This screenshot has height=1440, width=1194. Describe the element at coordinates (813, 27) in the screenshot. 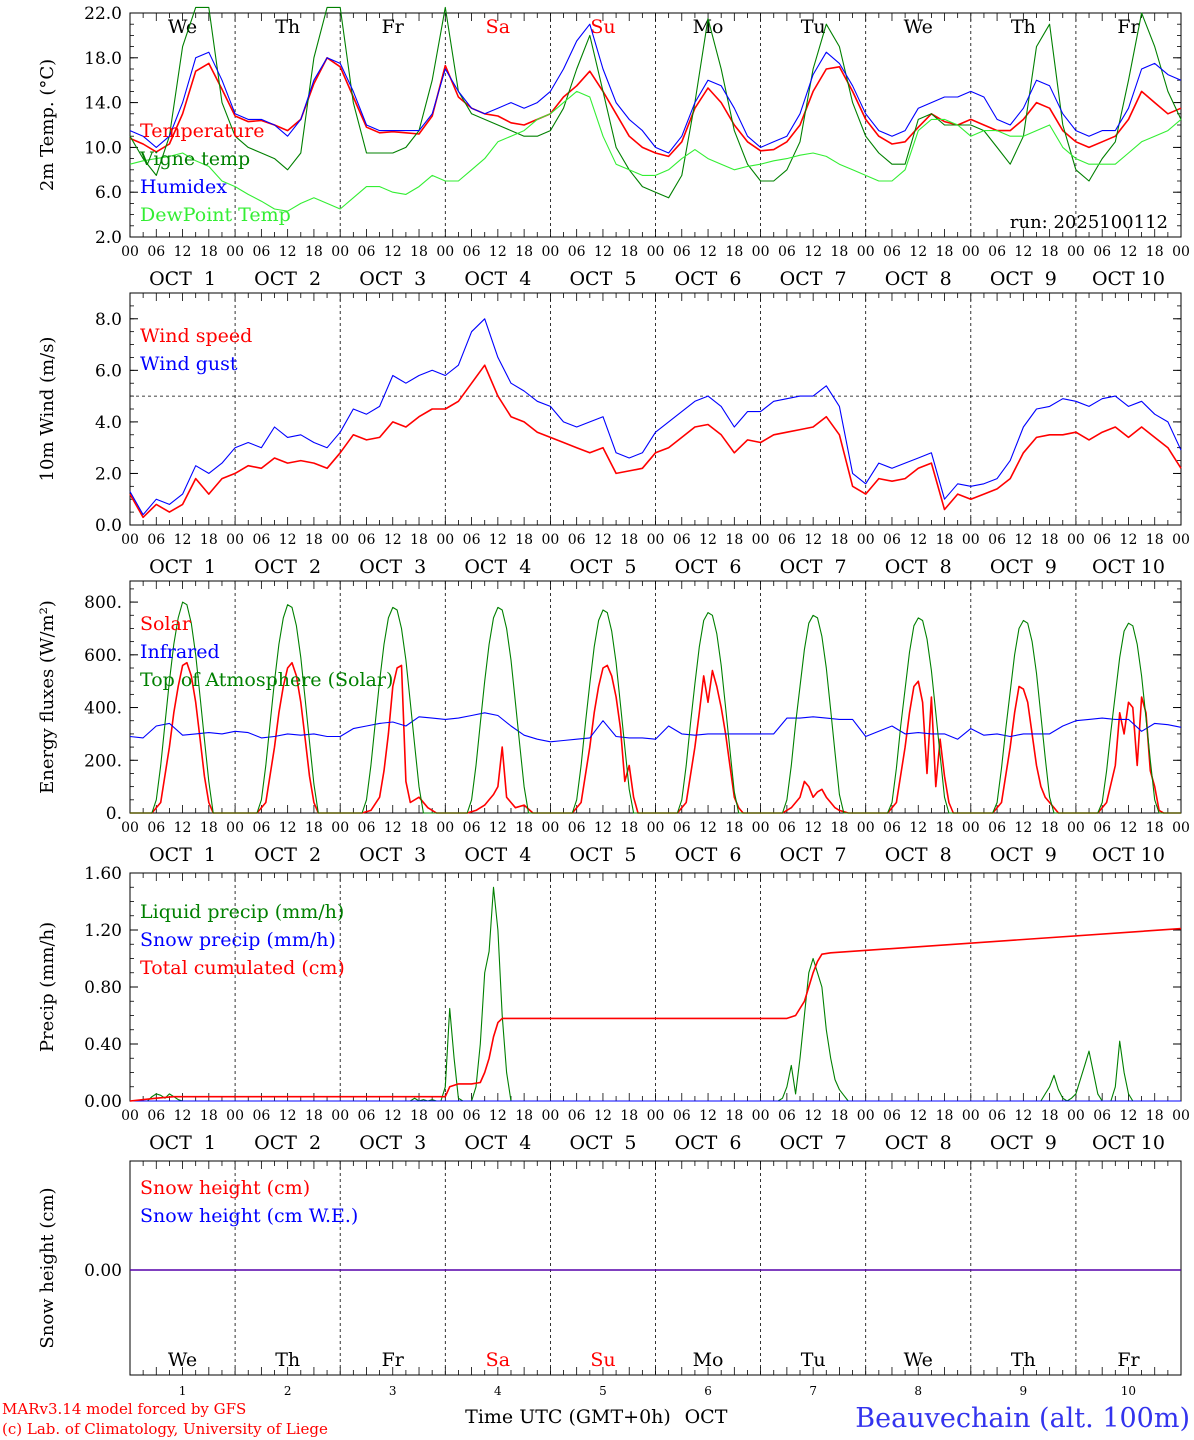

I see `weekday-label: Tu` at that location.